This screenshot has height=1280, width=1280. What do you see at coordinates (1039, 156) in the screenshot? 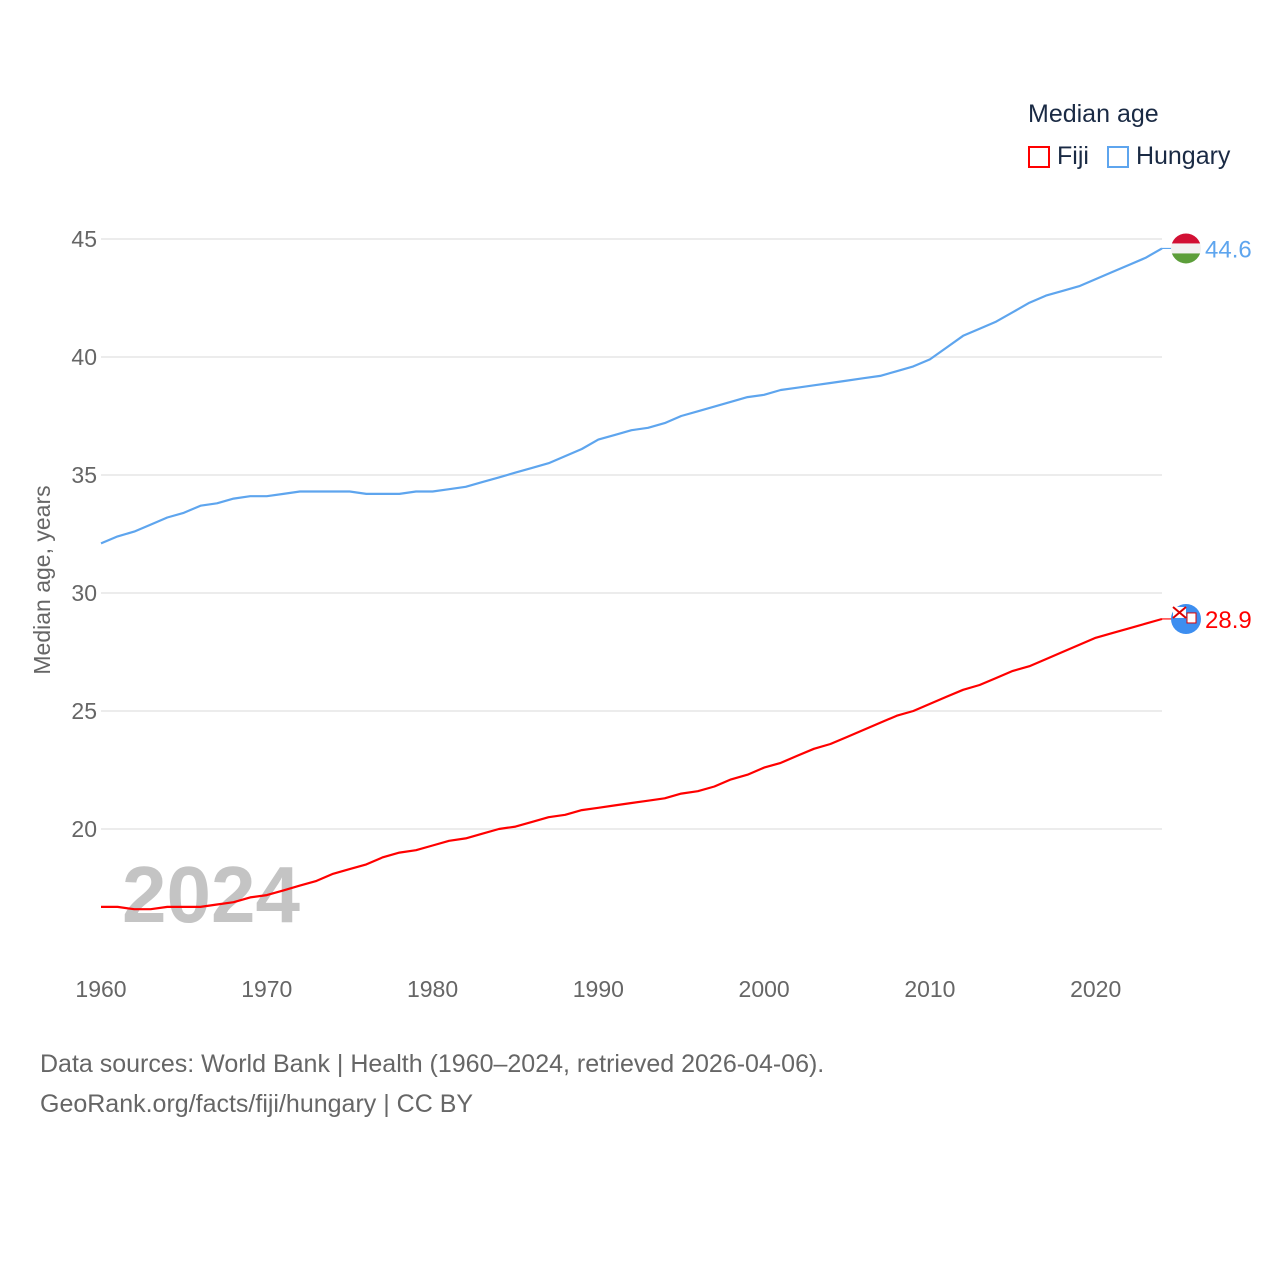
I see `legend-swatch-fiji` at bounding box center [1039, 156].